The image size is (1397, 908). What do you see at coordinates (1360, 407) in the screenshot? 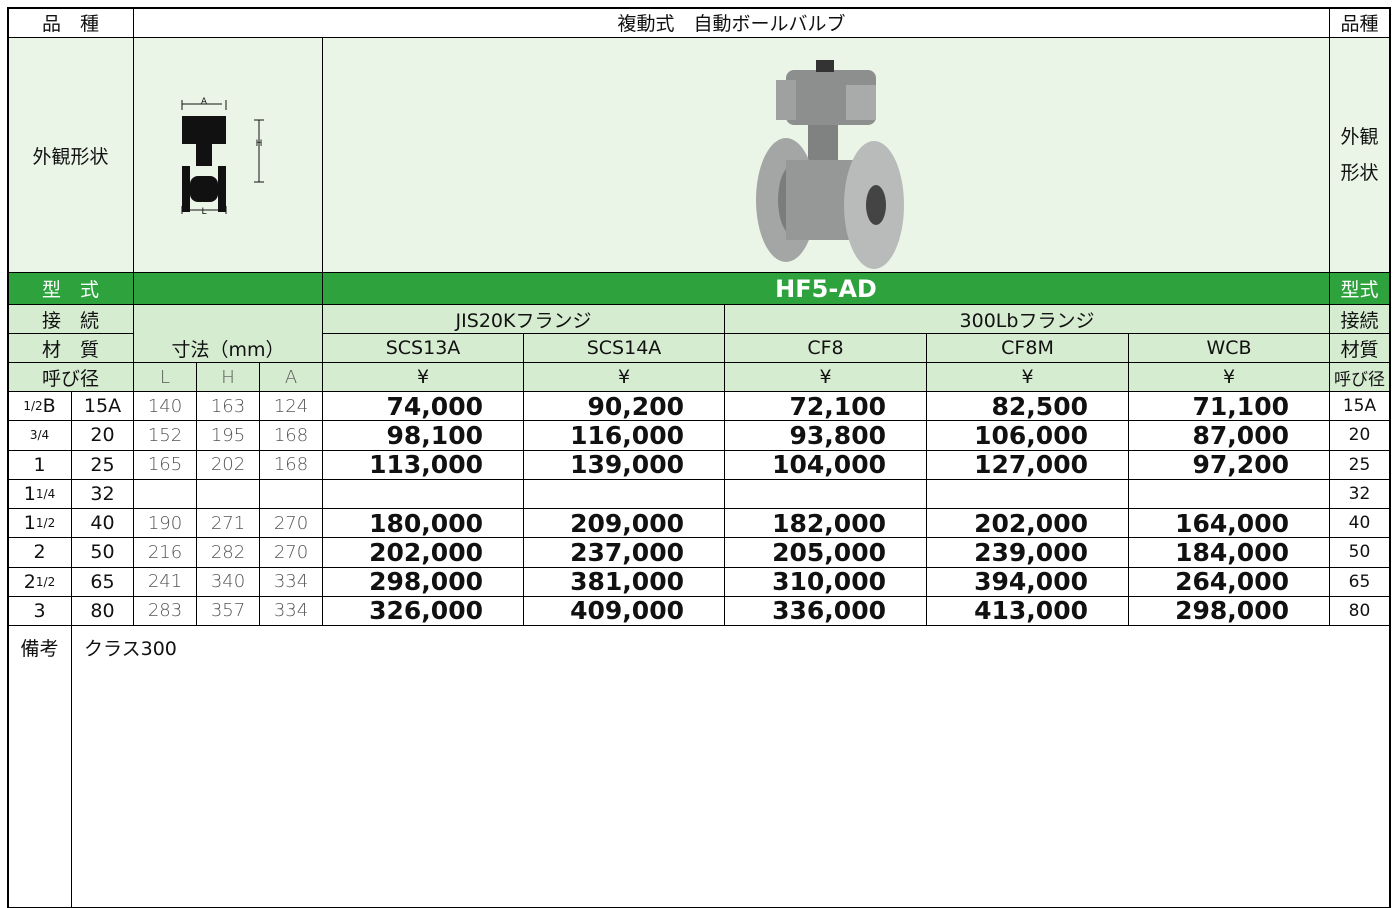
I see `nominal-size-right: 15A` at bounding box center [1360, 407].